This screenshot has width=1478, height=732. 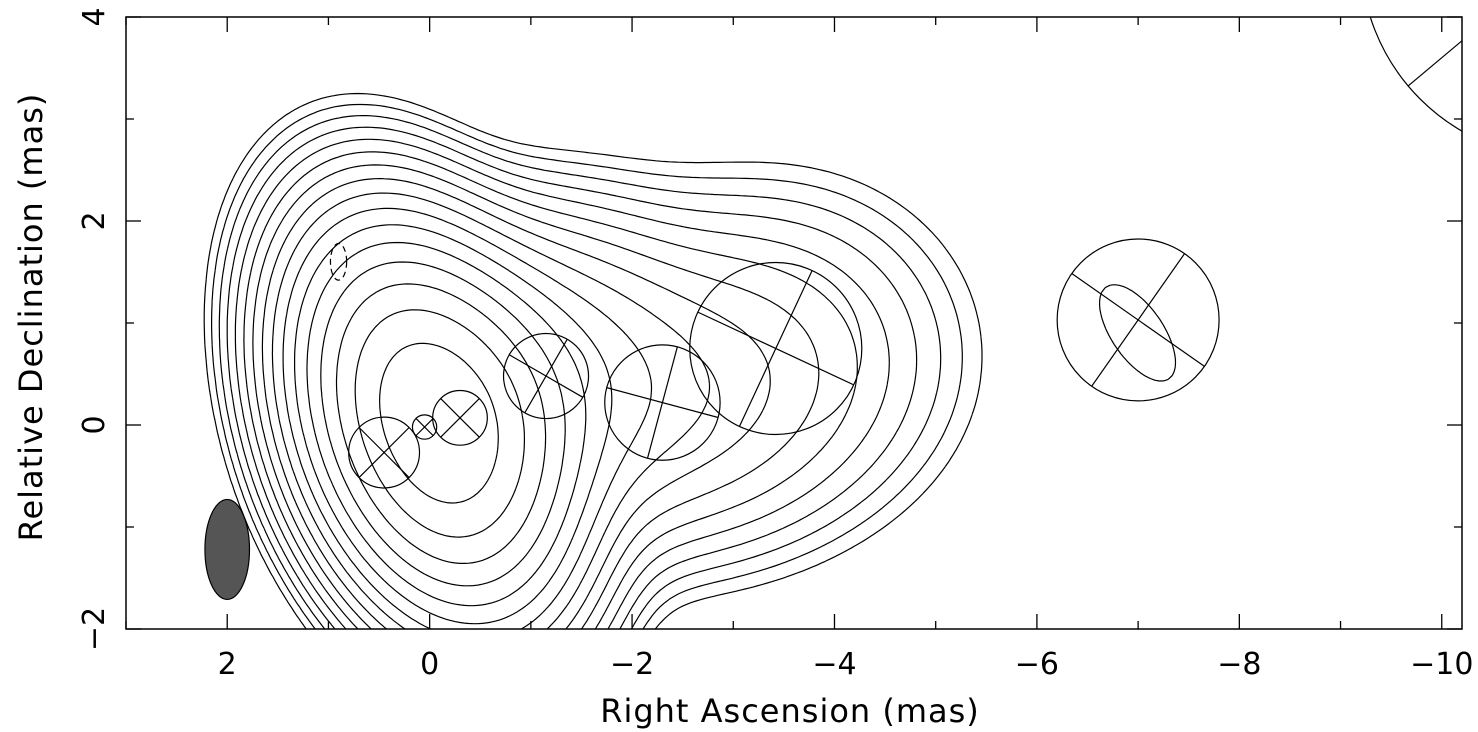 I want to click on y-tick-label: −2, so click(x=94, y=629).